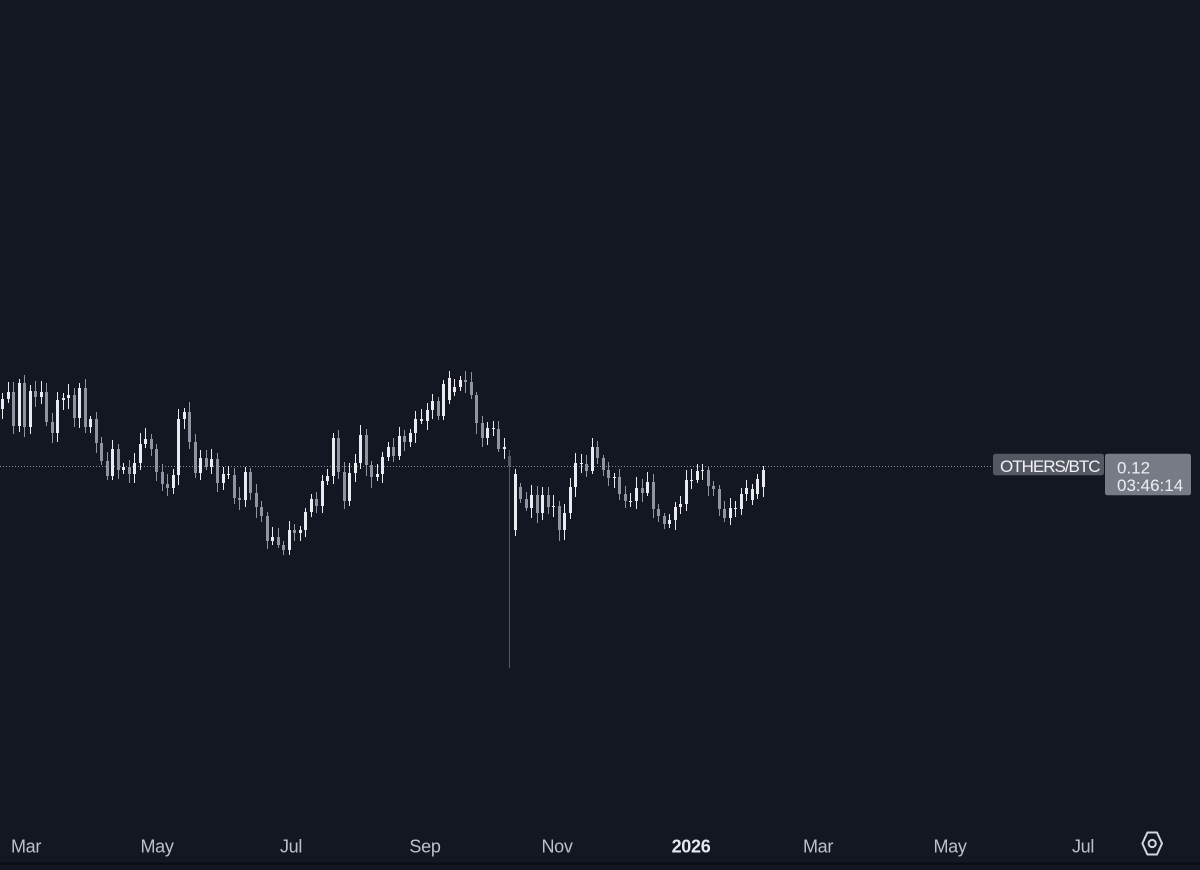 The width and height of the screenshot is (1200, 870). What do you see at coordinates (1150, 485) in the screenshot?
I see `svg-text: 03:46:14` at bounding box center [1150, 485].